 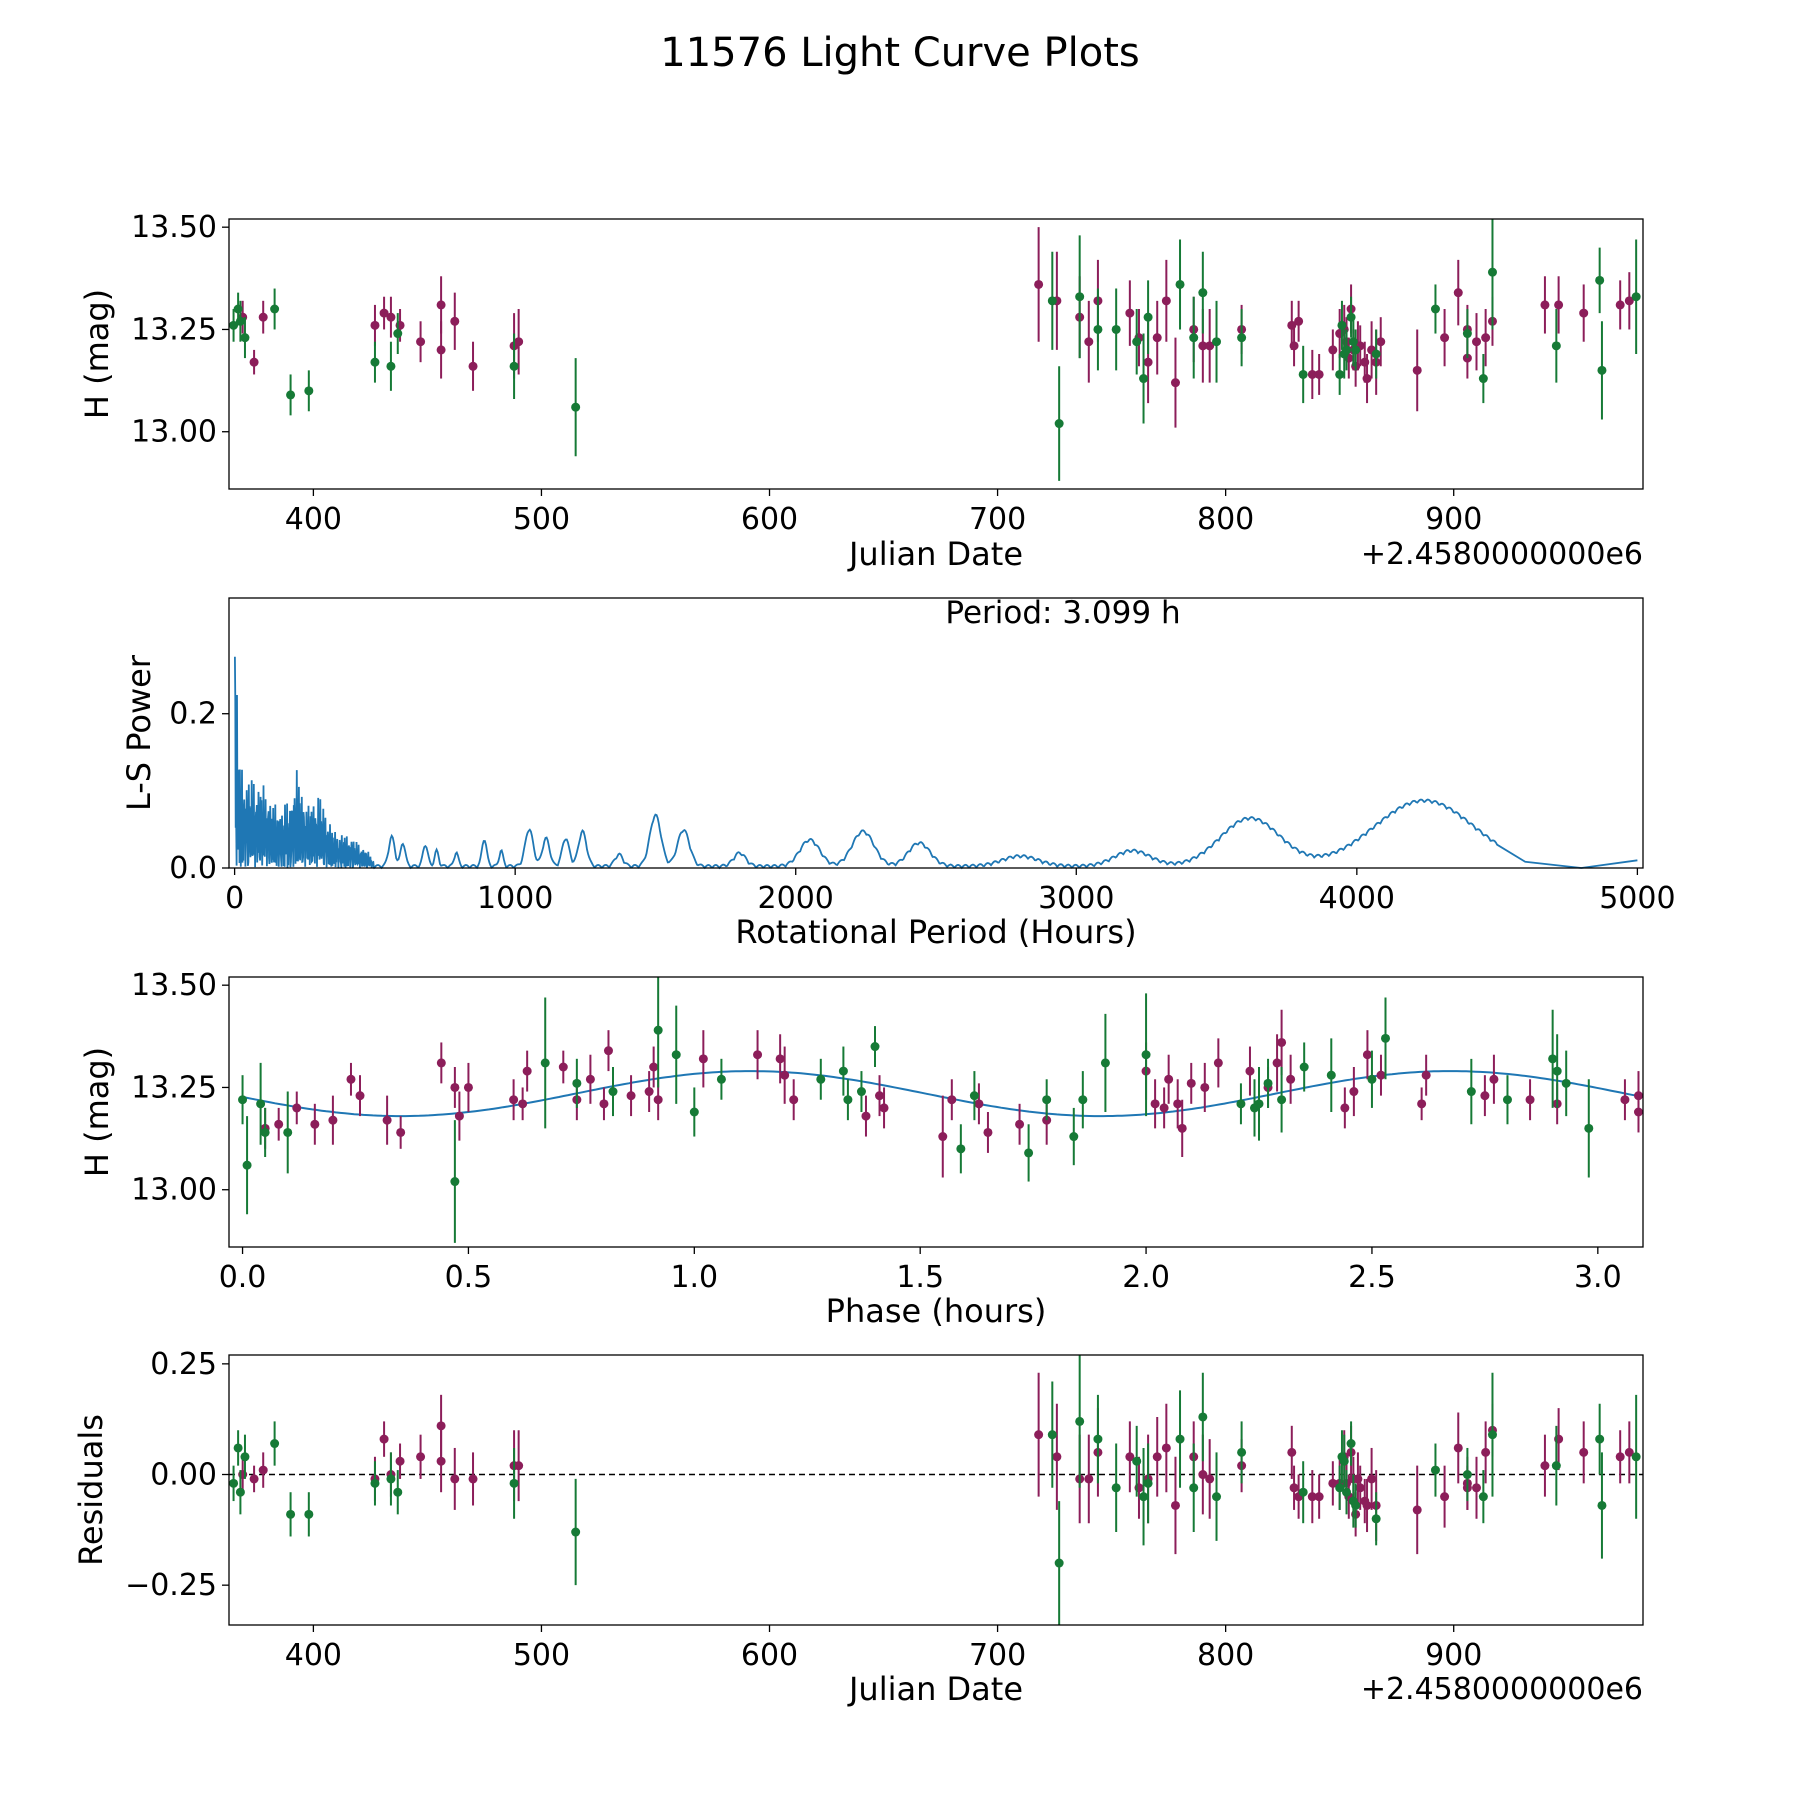 I want to click on phased-y-tick-label: 13.00, so click(x=174, y=1190).